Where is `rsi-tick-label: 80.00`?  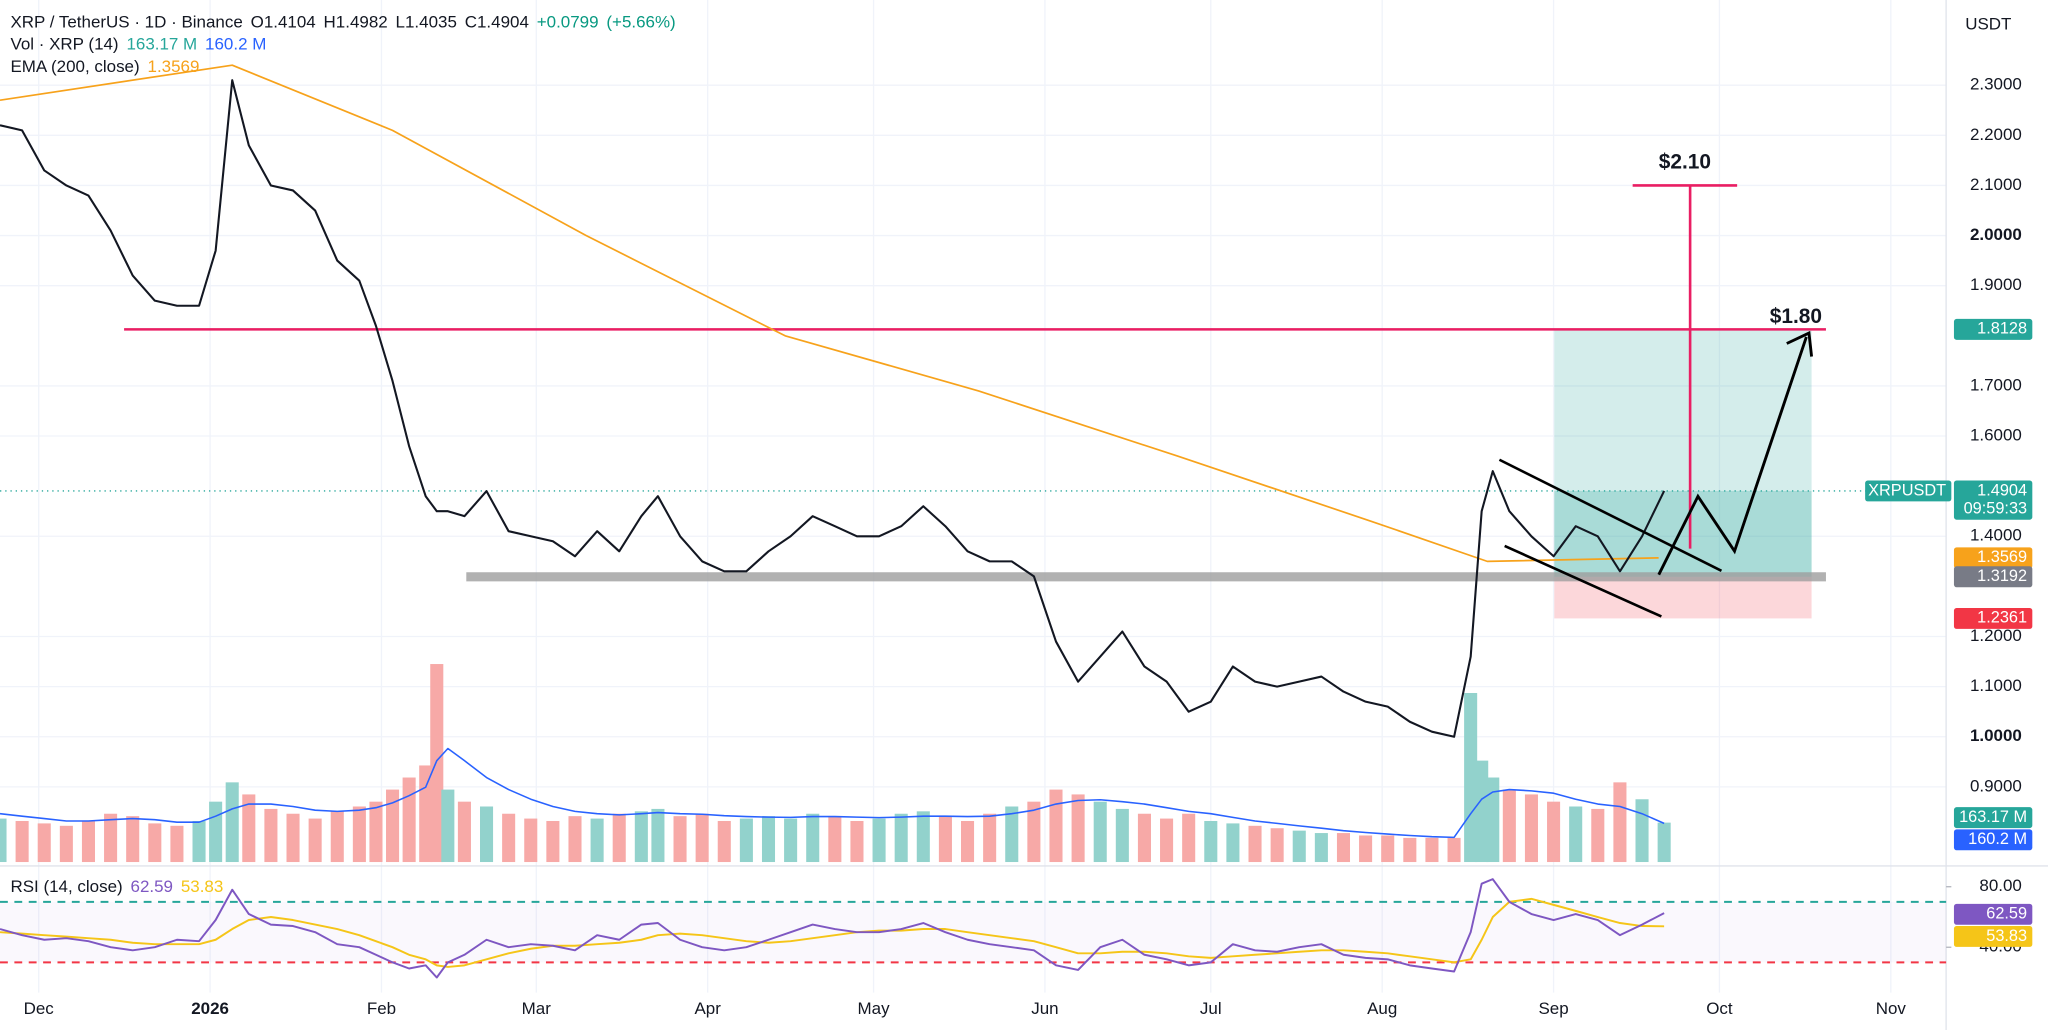
rsi-tick-label: 80.00 is located at coordinates (2000, 885).